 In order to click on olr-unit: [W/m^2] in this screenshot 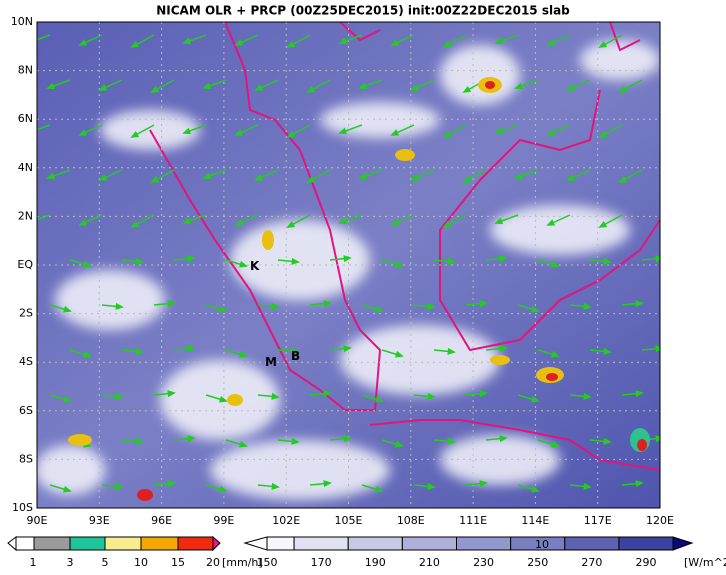, I will do `click(705, 562)`.